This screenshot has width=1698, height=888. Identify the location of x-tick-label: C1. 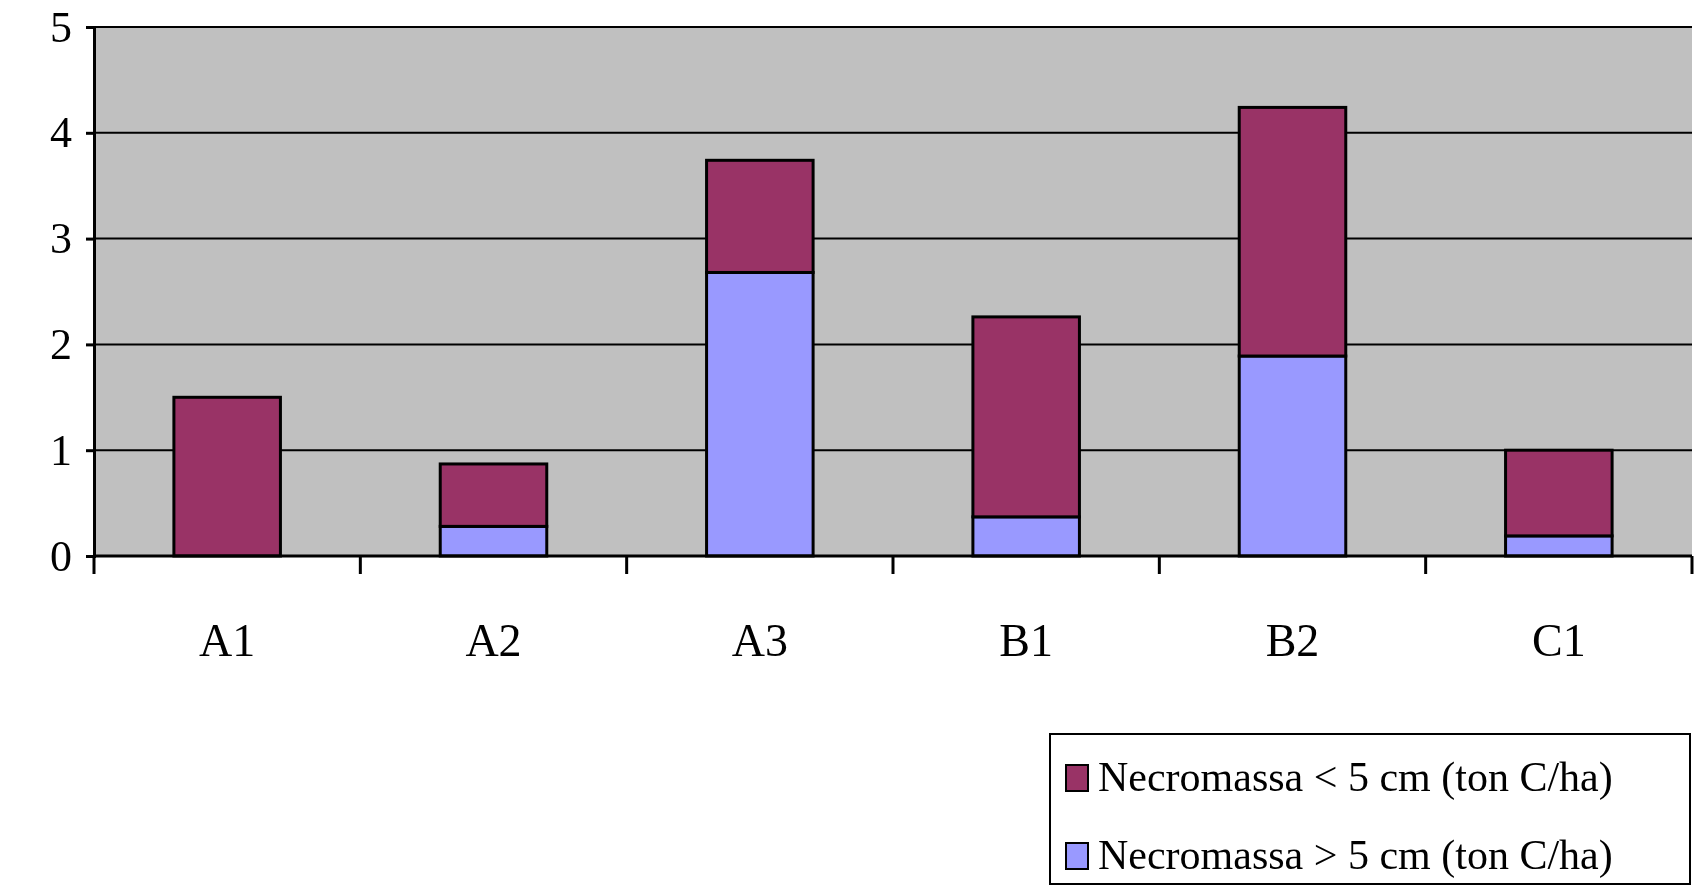
(1558, 640).